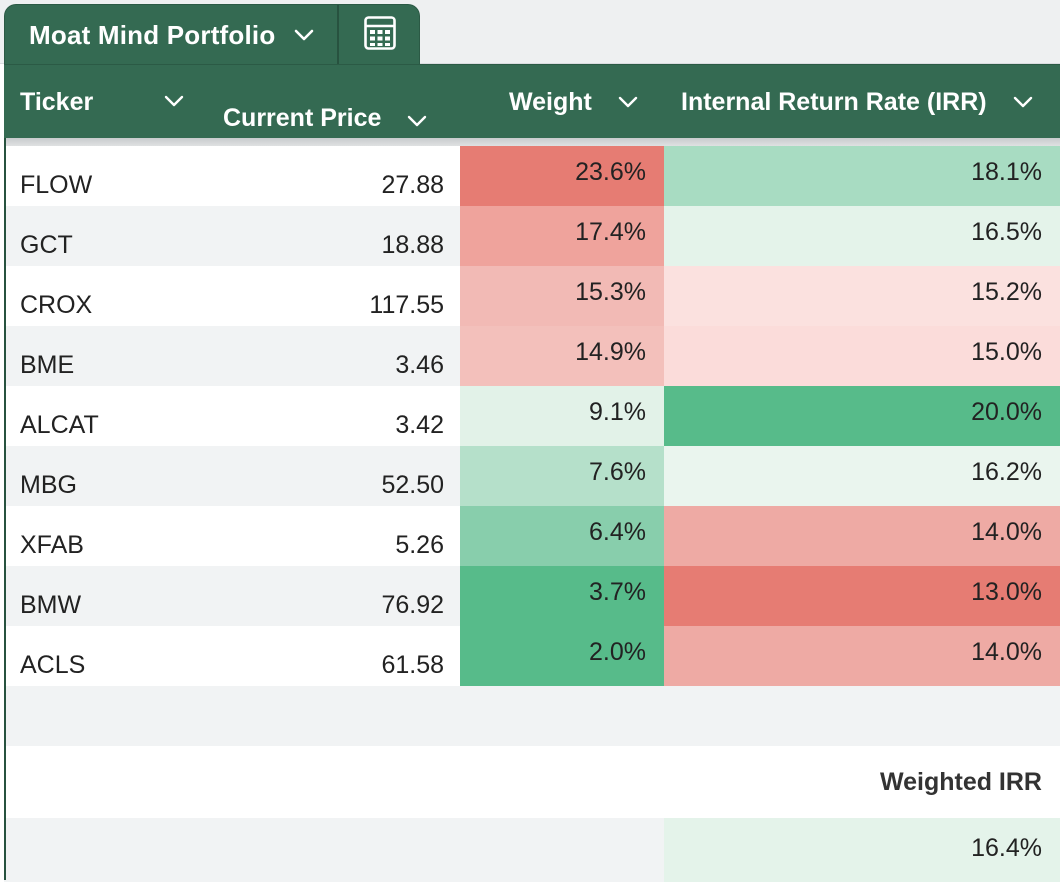 The width and height of the screenshot is (1060, 882). What do you see at coordinates (532, 142) in the screenshot?
I see `frozen-header-shadow` at bounding box center [532, 142].